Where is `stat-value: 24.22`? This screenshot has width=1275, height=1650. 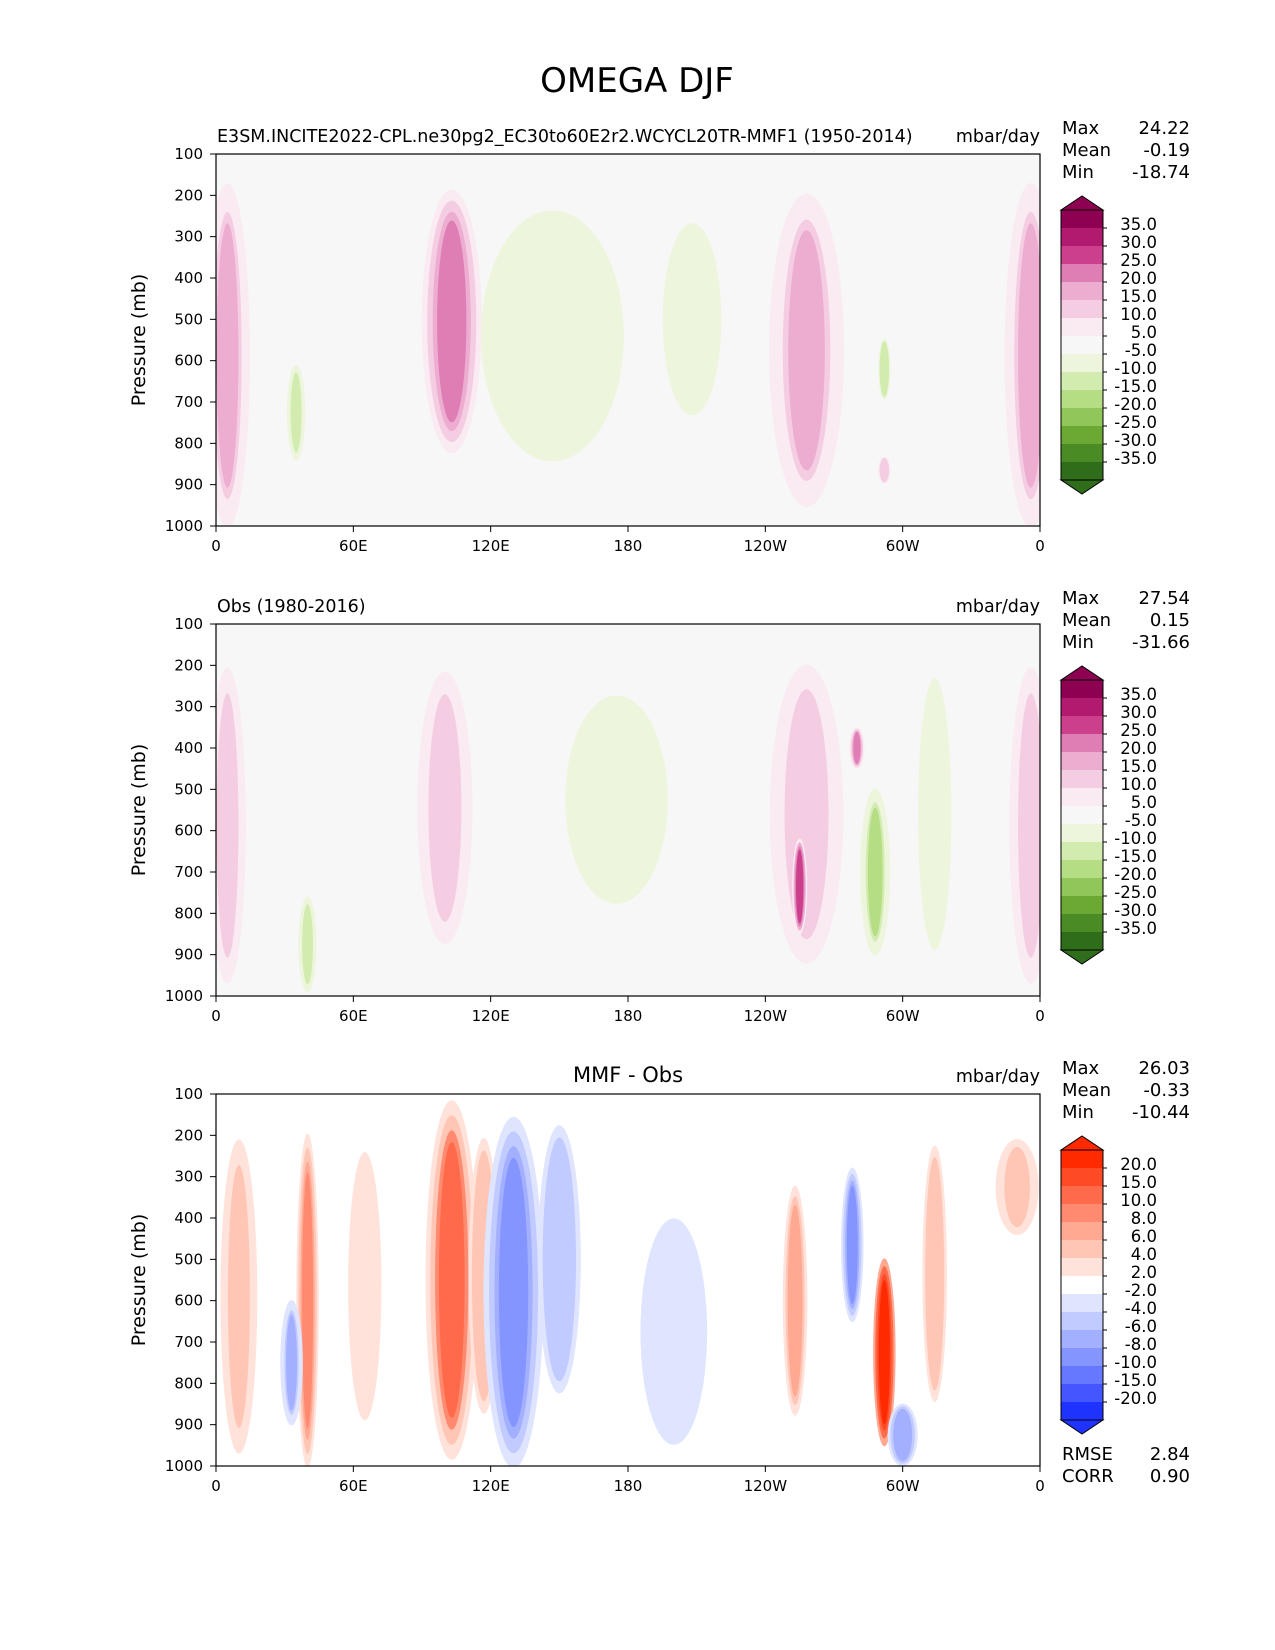
stat-value: 24.22 is located at coordinates (1164, 128).